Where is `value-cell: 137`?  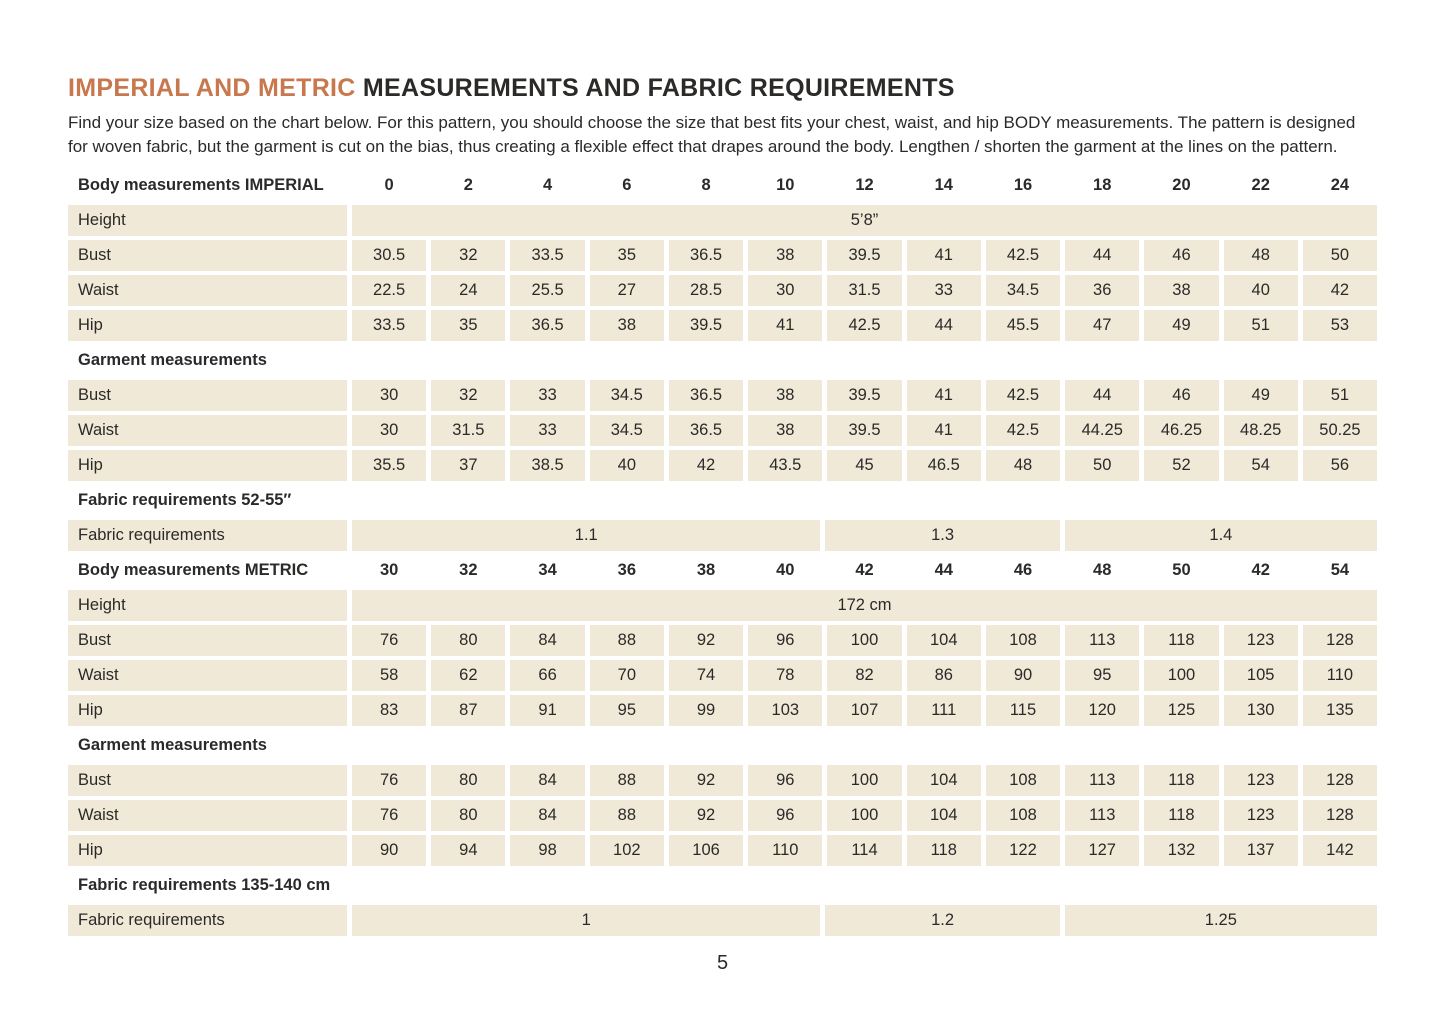 value-cell: 137 is located at coordinates (1260, 850).